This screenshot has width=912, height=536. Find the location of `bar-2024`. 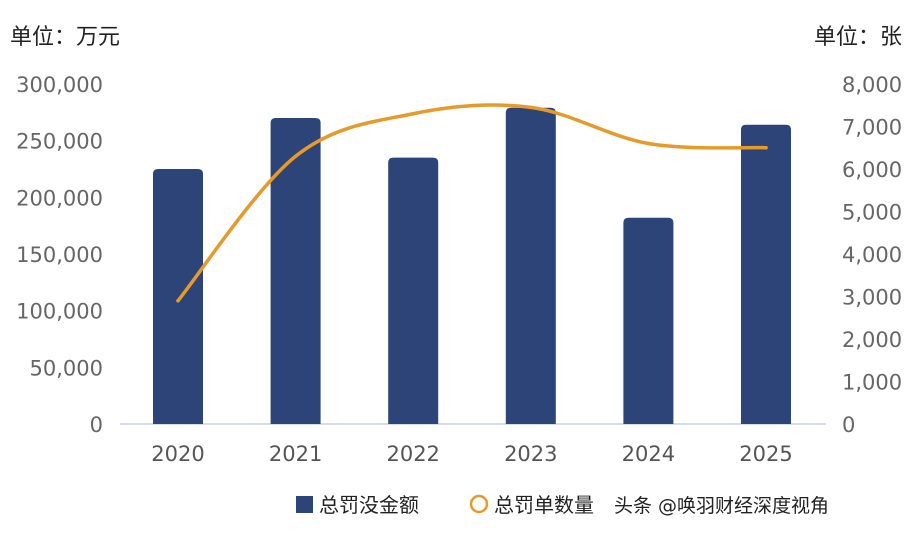

bar-2024 is located at coordinates (648, 320).